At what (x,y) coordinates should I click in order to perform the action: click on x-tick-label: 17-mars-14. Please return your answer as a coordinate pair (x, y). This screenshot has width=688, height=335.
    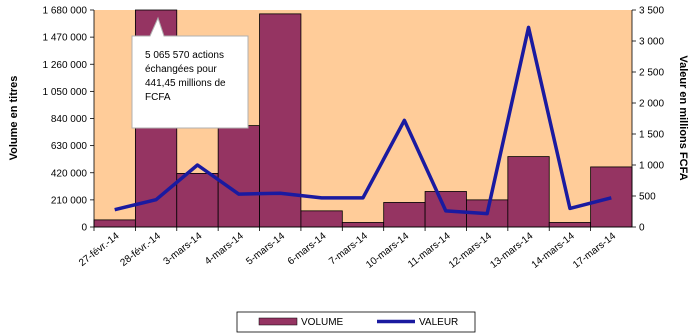
    Looking at the image, I should click on (594, 250).